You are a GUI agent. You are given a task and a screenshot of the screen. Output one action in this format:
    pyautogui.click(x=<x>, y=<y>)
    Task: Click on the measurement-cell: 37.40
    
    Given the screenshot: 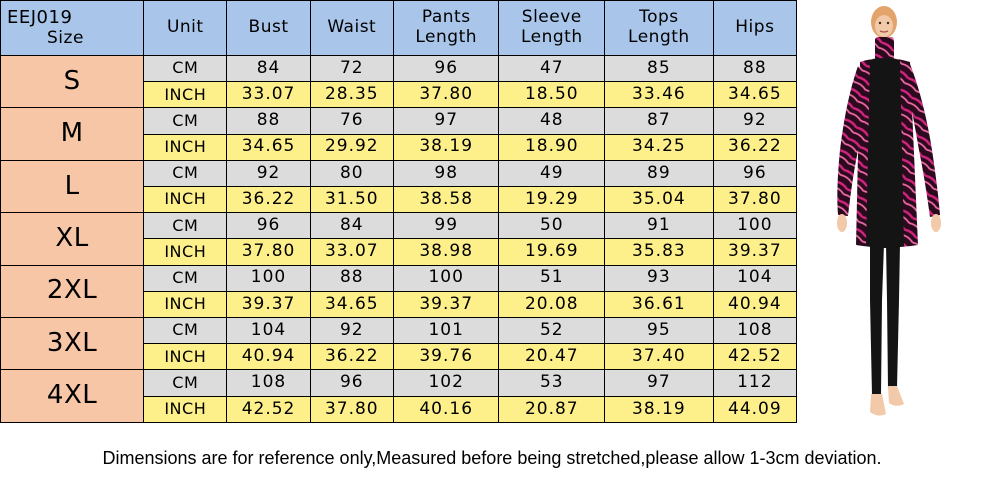 What is the action you would take?
    pyautogui.click(x=659, y=357)
    